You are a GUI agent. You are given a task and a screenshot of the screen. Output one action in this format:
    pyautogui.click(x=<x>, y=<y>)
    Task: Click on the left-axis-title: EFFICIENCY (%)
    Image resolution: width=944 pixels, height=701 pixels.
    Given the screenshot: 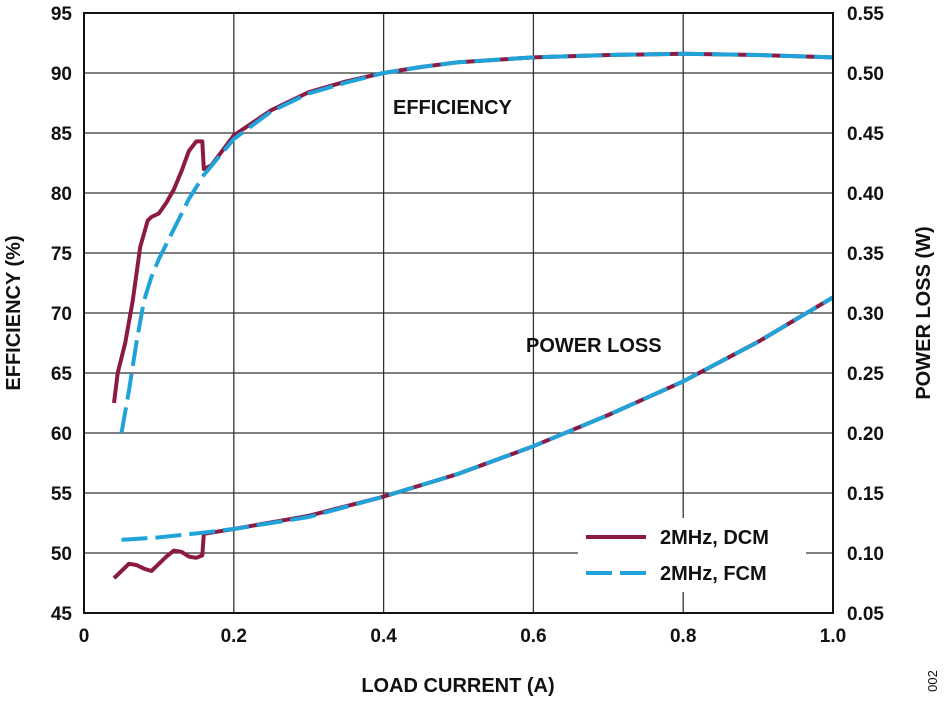 What is the action you would take?
    pyautogui.click(x=14, y=312)
    